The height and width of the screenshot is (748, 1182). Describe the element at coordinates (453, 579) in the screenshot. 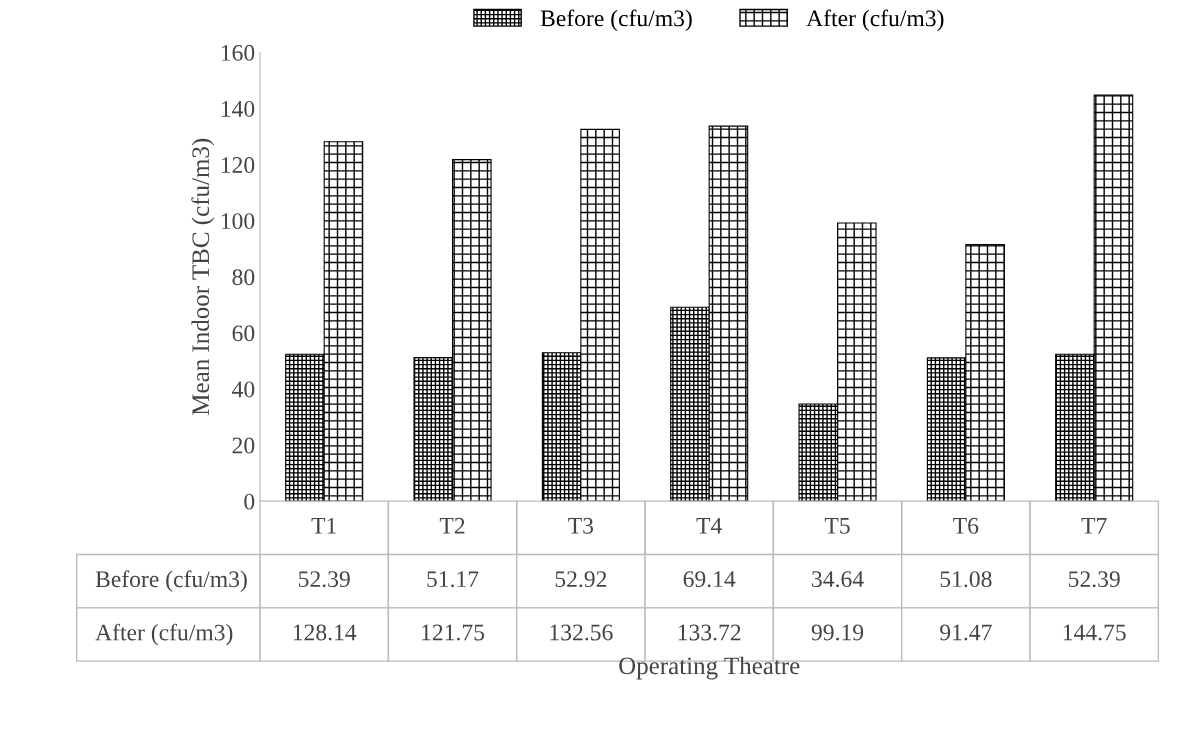

I see `data-label: 51.17` at that location.